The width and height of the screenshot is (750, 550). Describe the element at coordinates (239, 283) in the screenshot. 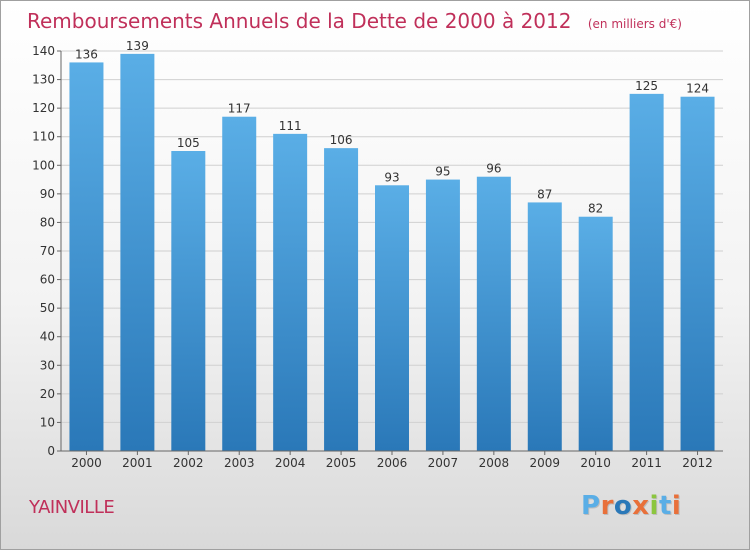

I see `bar-2003` at that location.